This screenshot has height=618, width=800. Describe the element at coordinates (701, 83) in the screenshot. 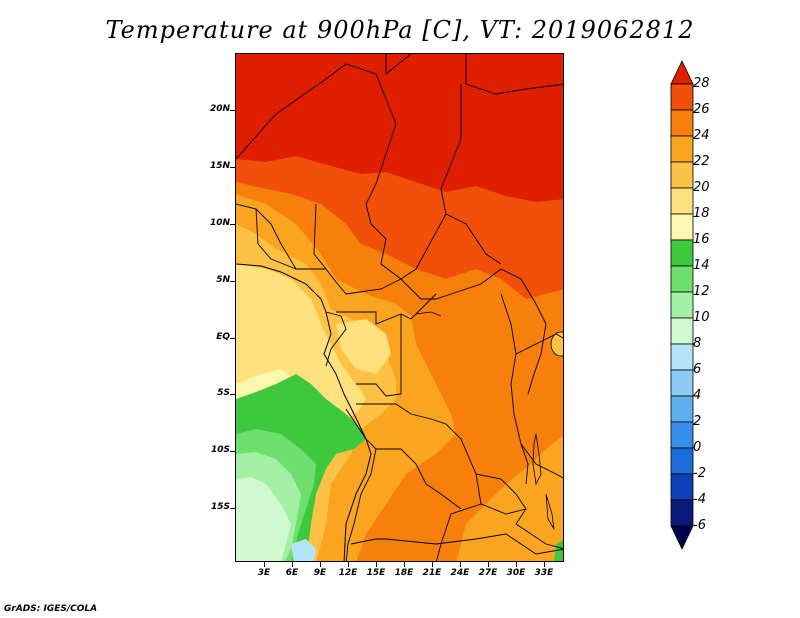

I see `colorbar-label: 28` at that location.